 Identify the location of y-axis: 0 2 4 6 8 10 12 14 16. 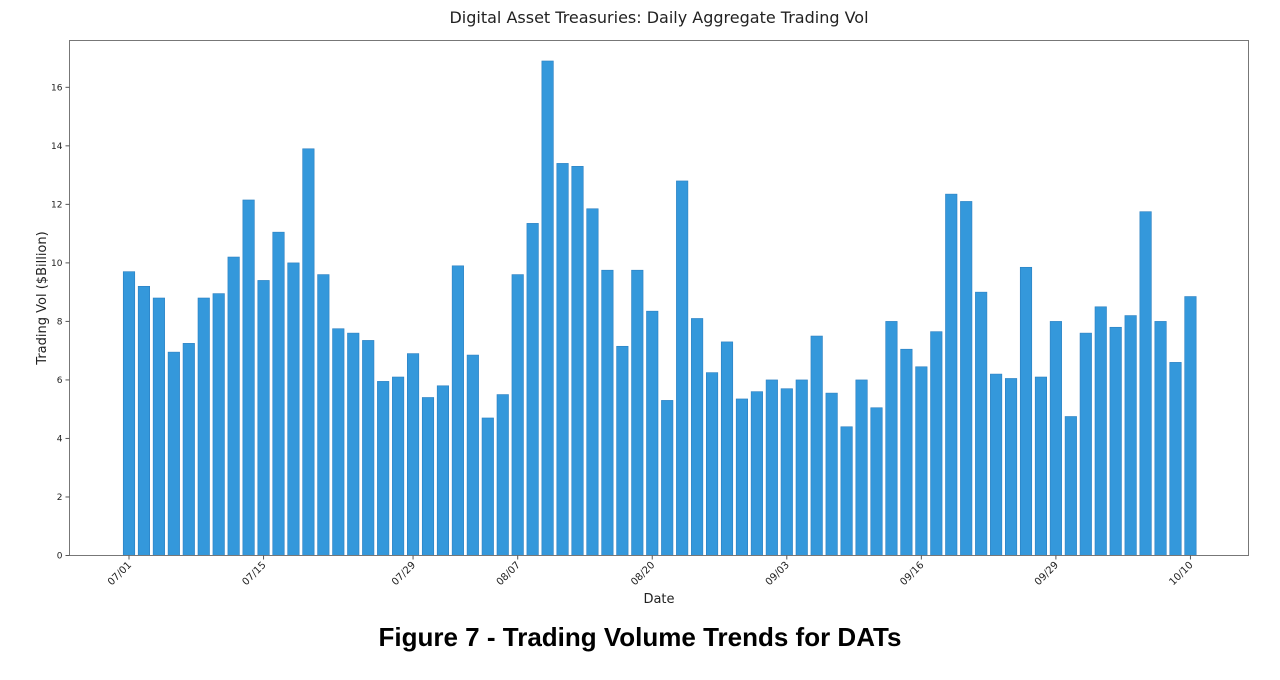
(60, 322).